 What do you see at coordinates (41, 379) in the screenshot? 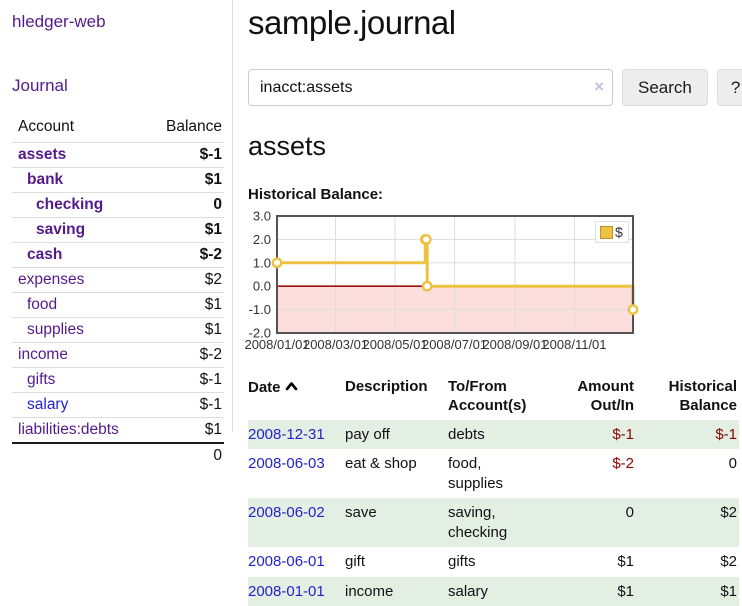
I see `account-link: gifts` at bounding box center [41, 379].